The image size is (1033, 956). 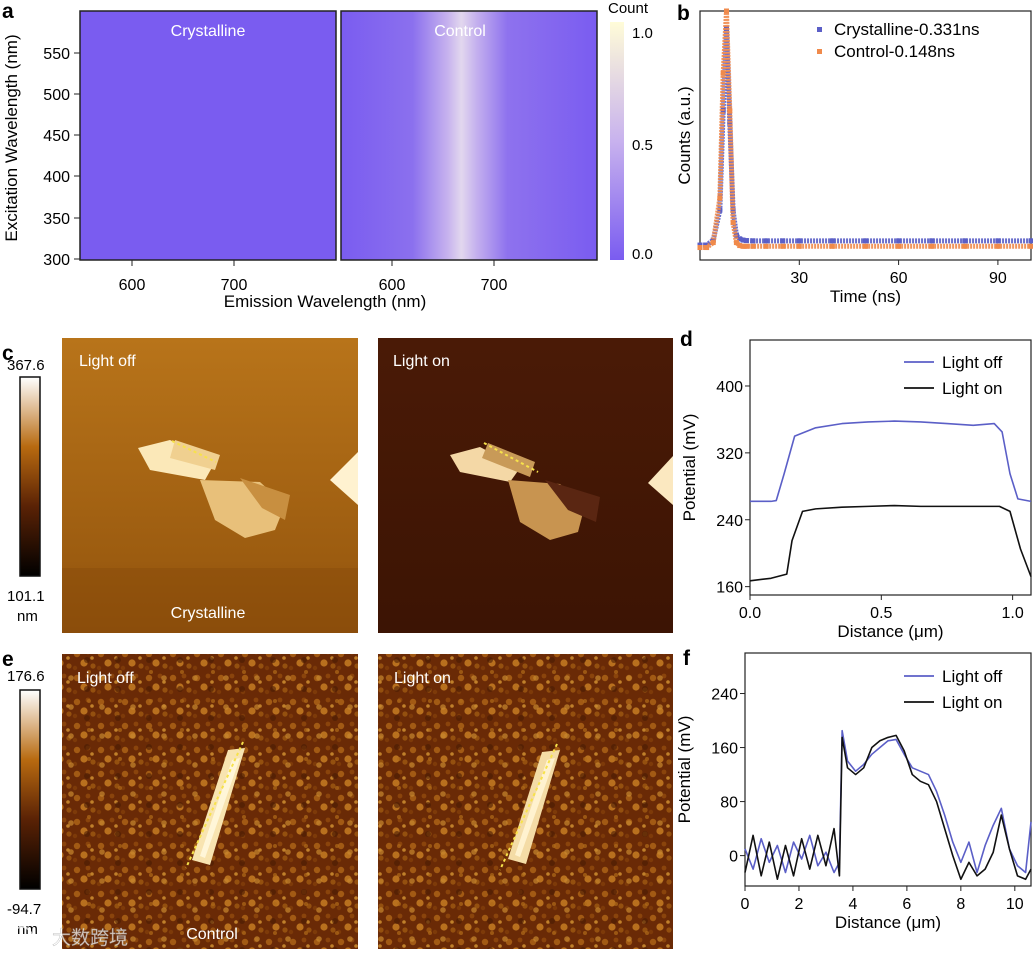 What do you see at coordinates (906, 904) in the screenshot?
I see `chart-f-xtick-label: 6` at bounding box center [906, 904].